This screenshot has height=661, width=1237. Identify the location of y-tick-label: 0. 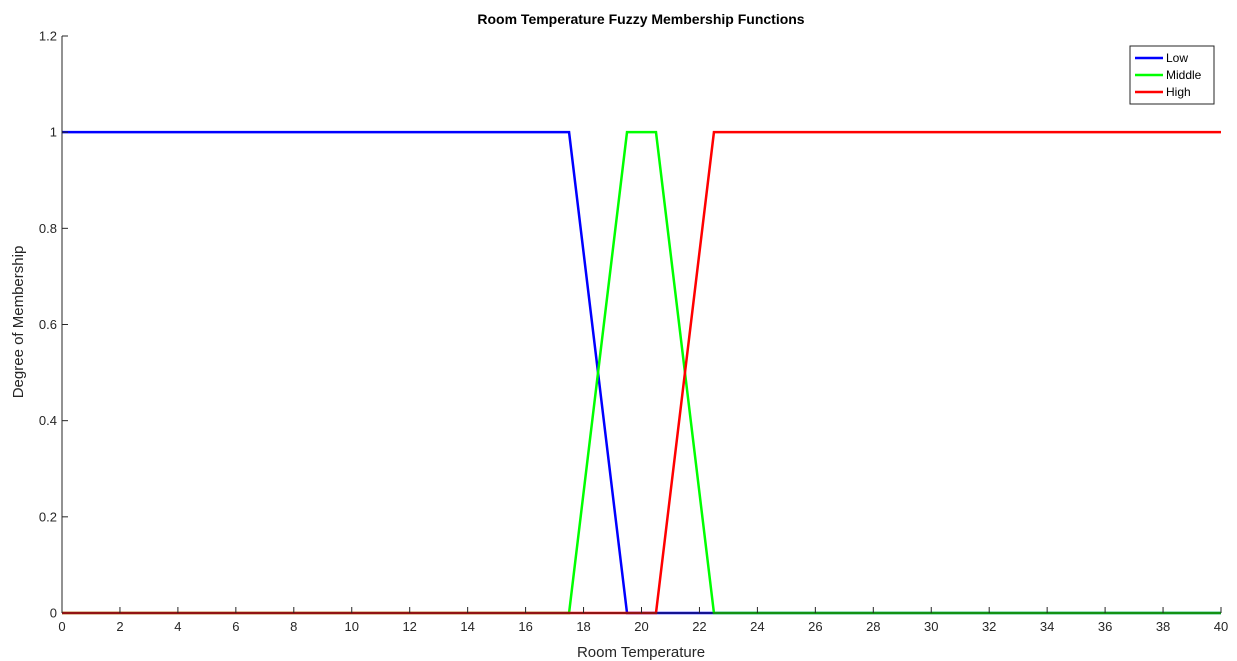
(53, 613).